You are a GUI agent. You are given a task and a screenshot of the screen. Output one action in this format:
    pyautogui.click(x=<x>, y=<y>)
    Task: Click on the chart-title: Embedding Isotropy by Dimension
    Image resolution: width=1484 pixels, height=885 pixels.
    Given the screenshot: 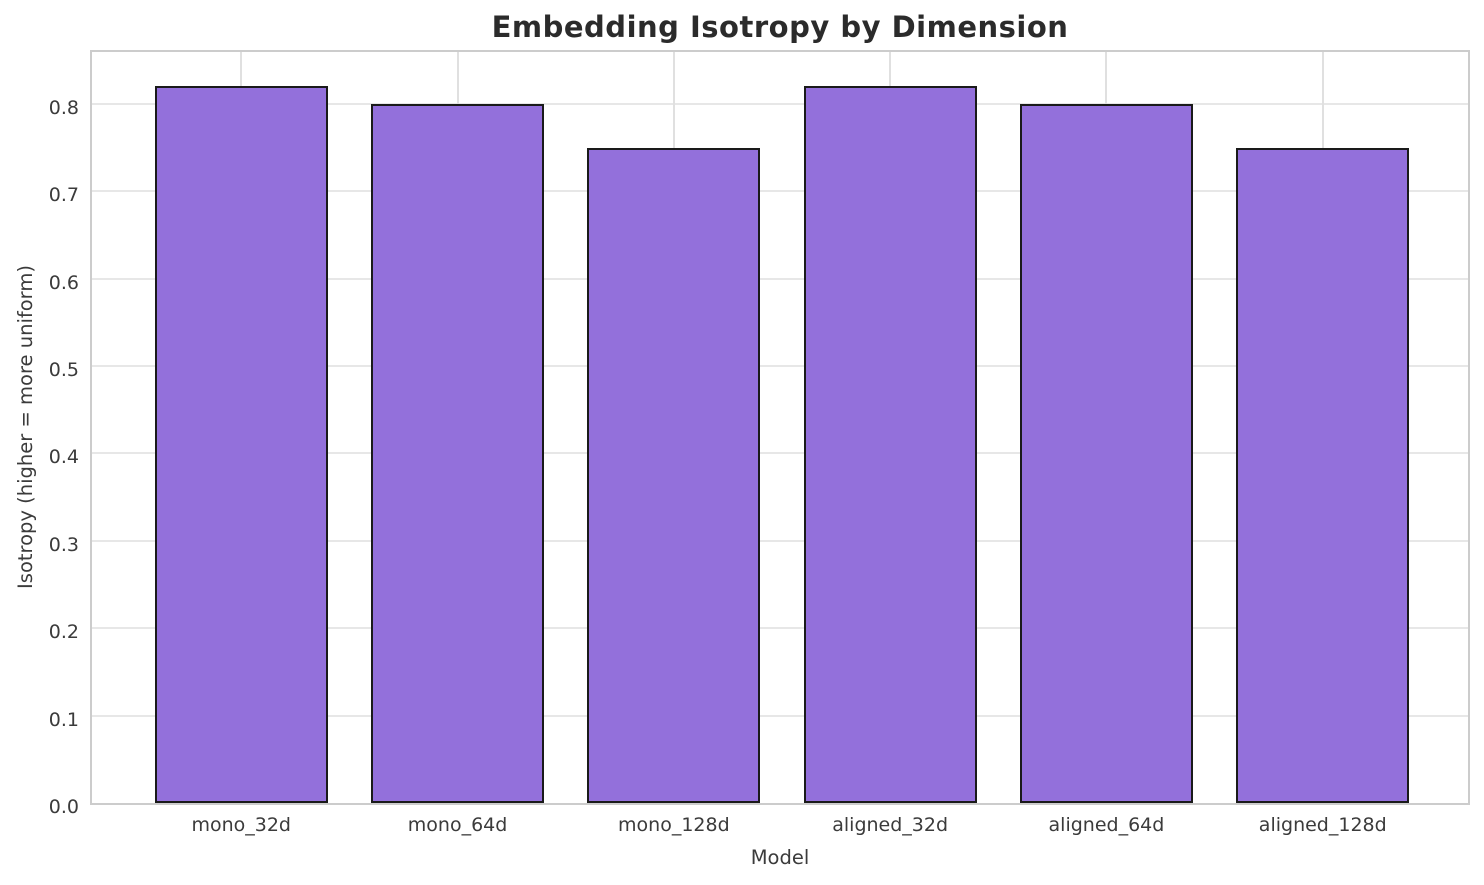 What is the action you would take?
    pyautogui.click(x=780, y=27)
    